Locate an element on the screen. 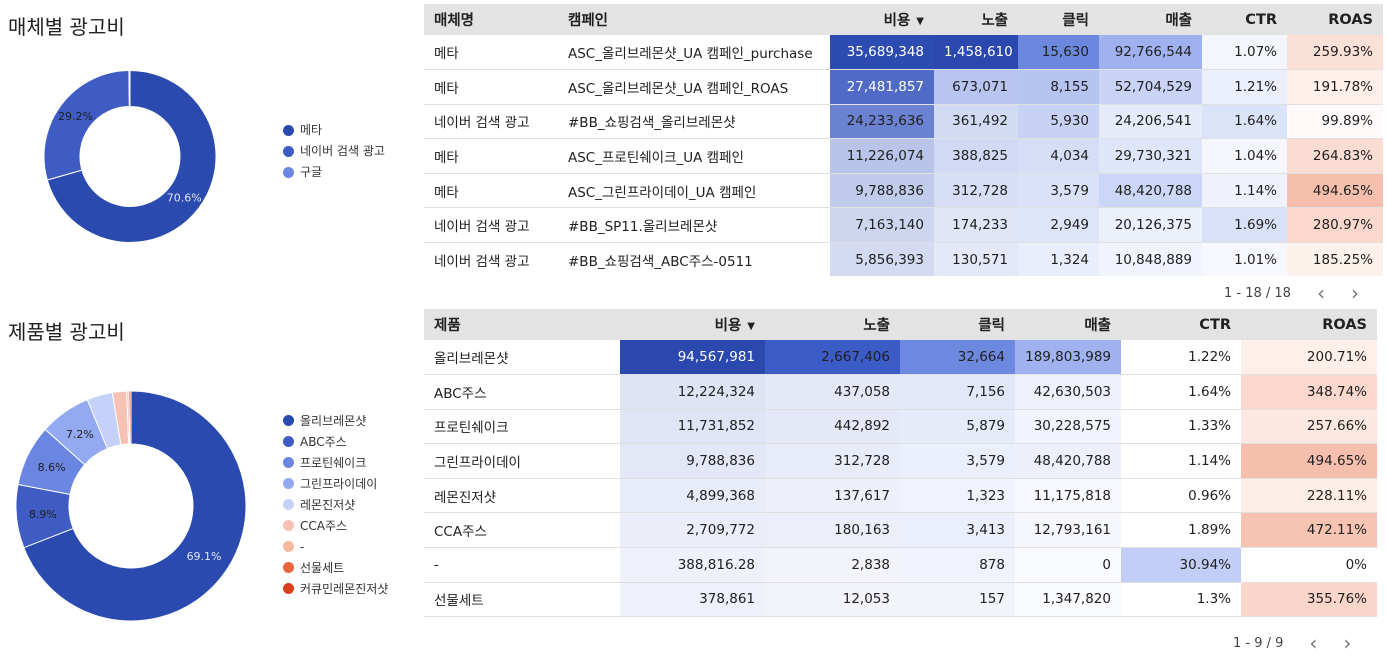 This screenshot has width=1387, height=661. table-cell: 1.14% is located at coordinates (1244, 191).